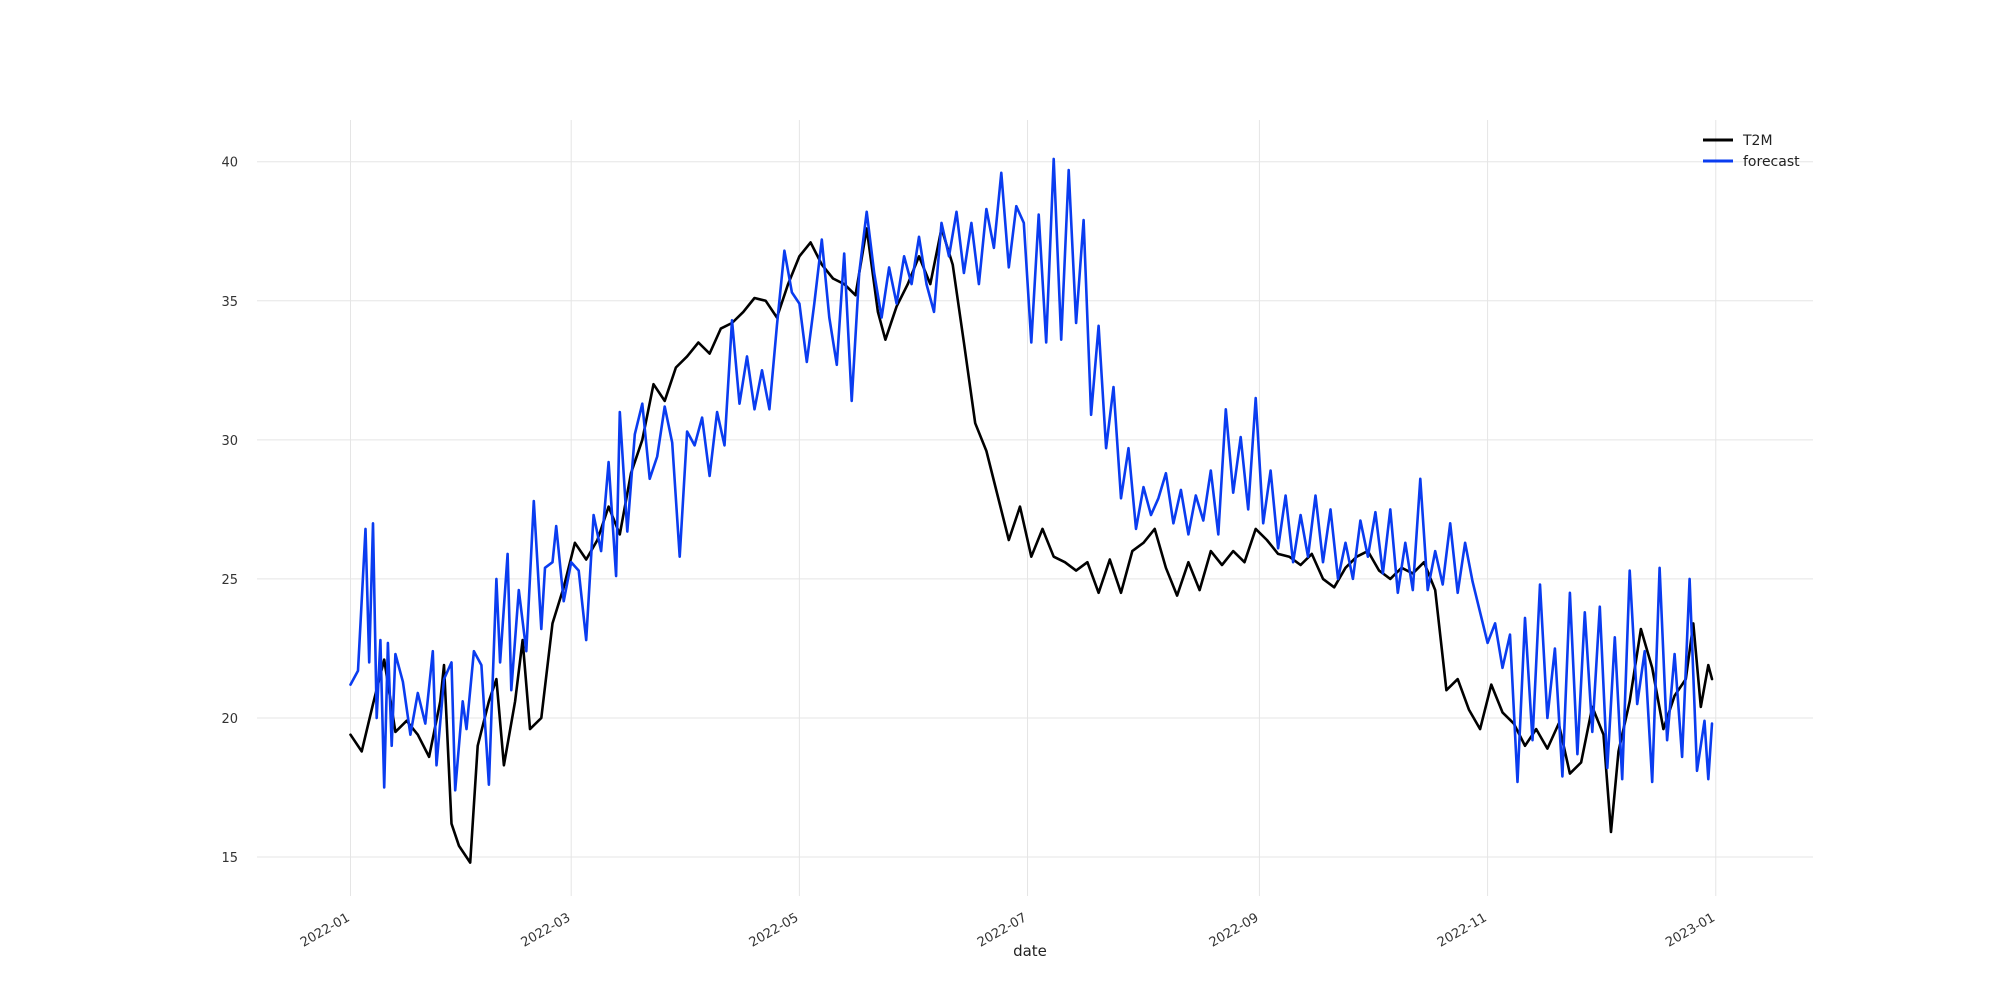 The width and height of the screenshot is (2000, 1000). What do you see at coordinates (1462, 930) in the screenshot?
I see `x-tick-label: 2022-11` at bounding box center [1462, 930].